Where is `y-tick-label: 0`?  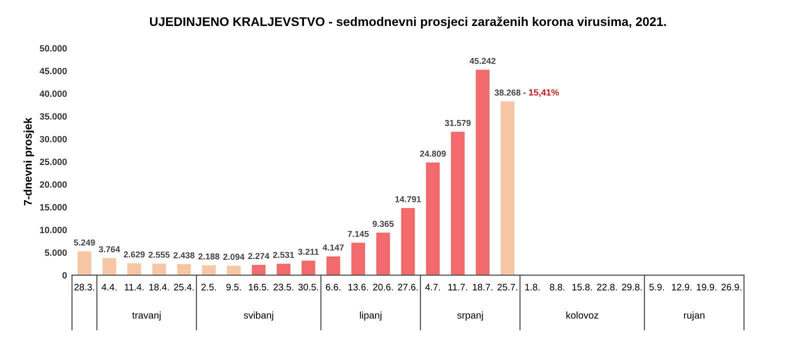 y-tick-label: 0 is located at coordinates (64, 275).